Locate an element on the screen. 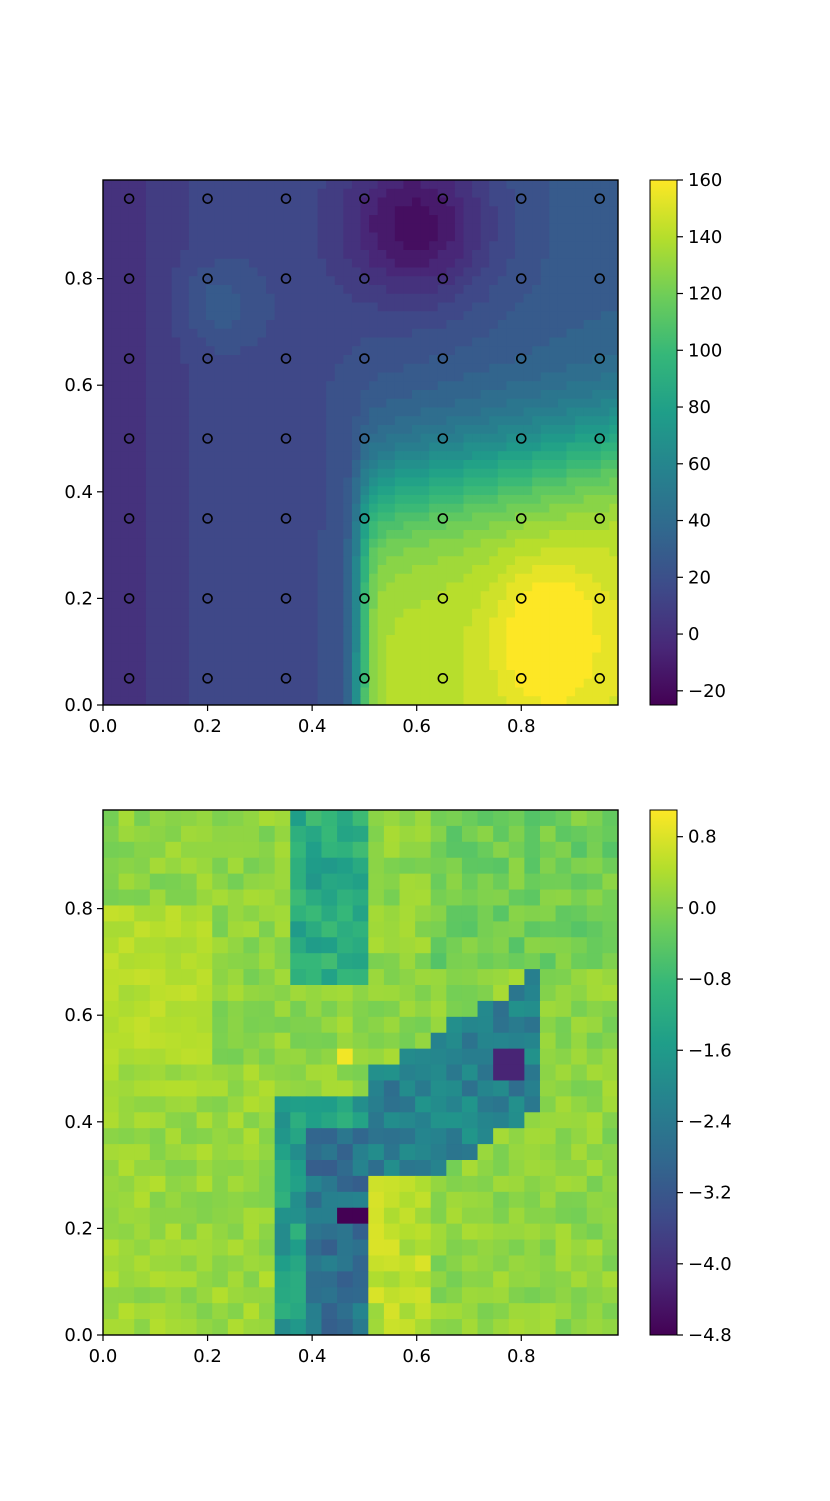 The image size is (830, 1501). colorbar-tick-label: 0.8 is located at coordinates (702, 837).